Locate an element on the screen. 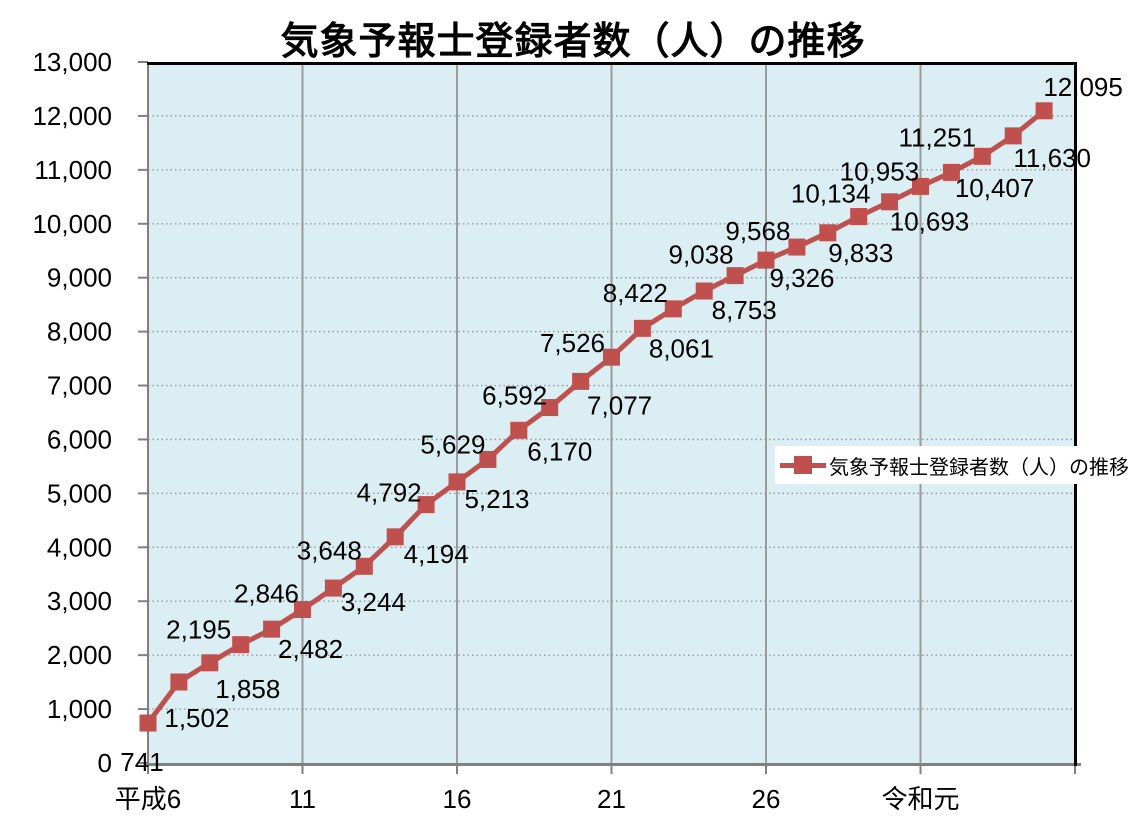 This screenshot has height=831, width=1132. legend-series-label: 気象予報士登録者数（人）の推移 is located at coordinates (979, 467).